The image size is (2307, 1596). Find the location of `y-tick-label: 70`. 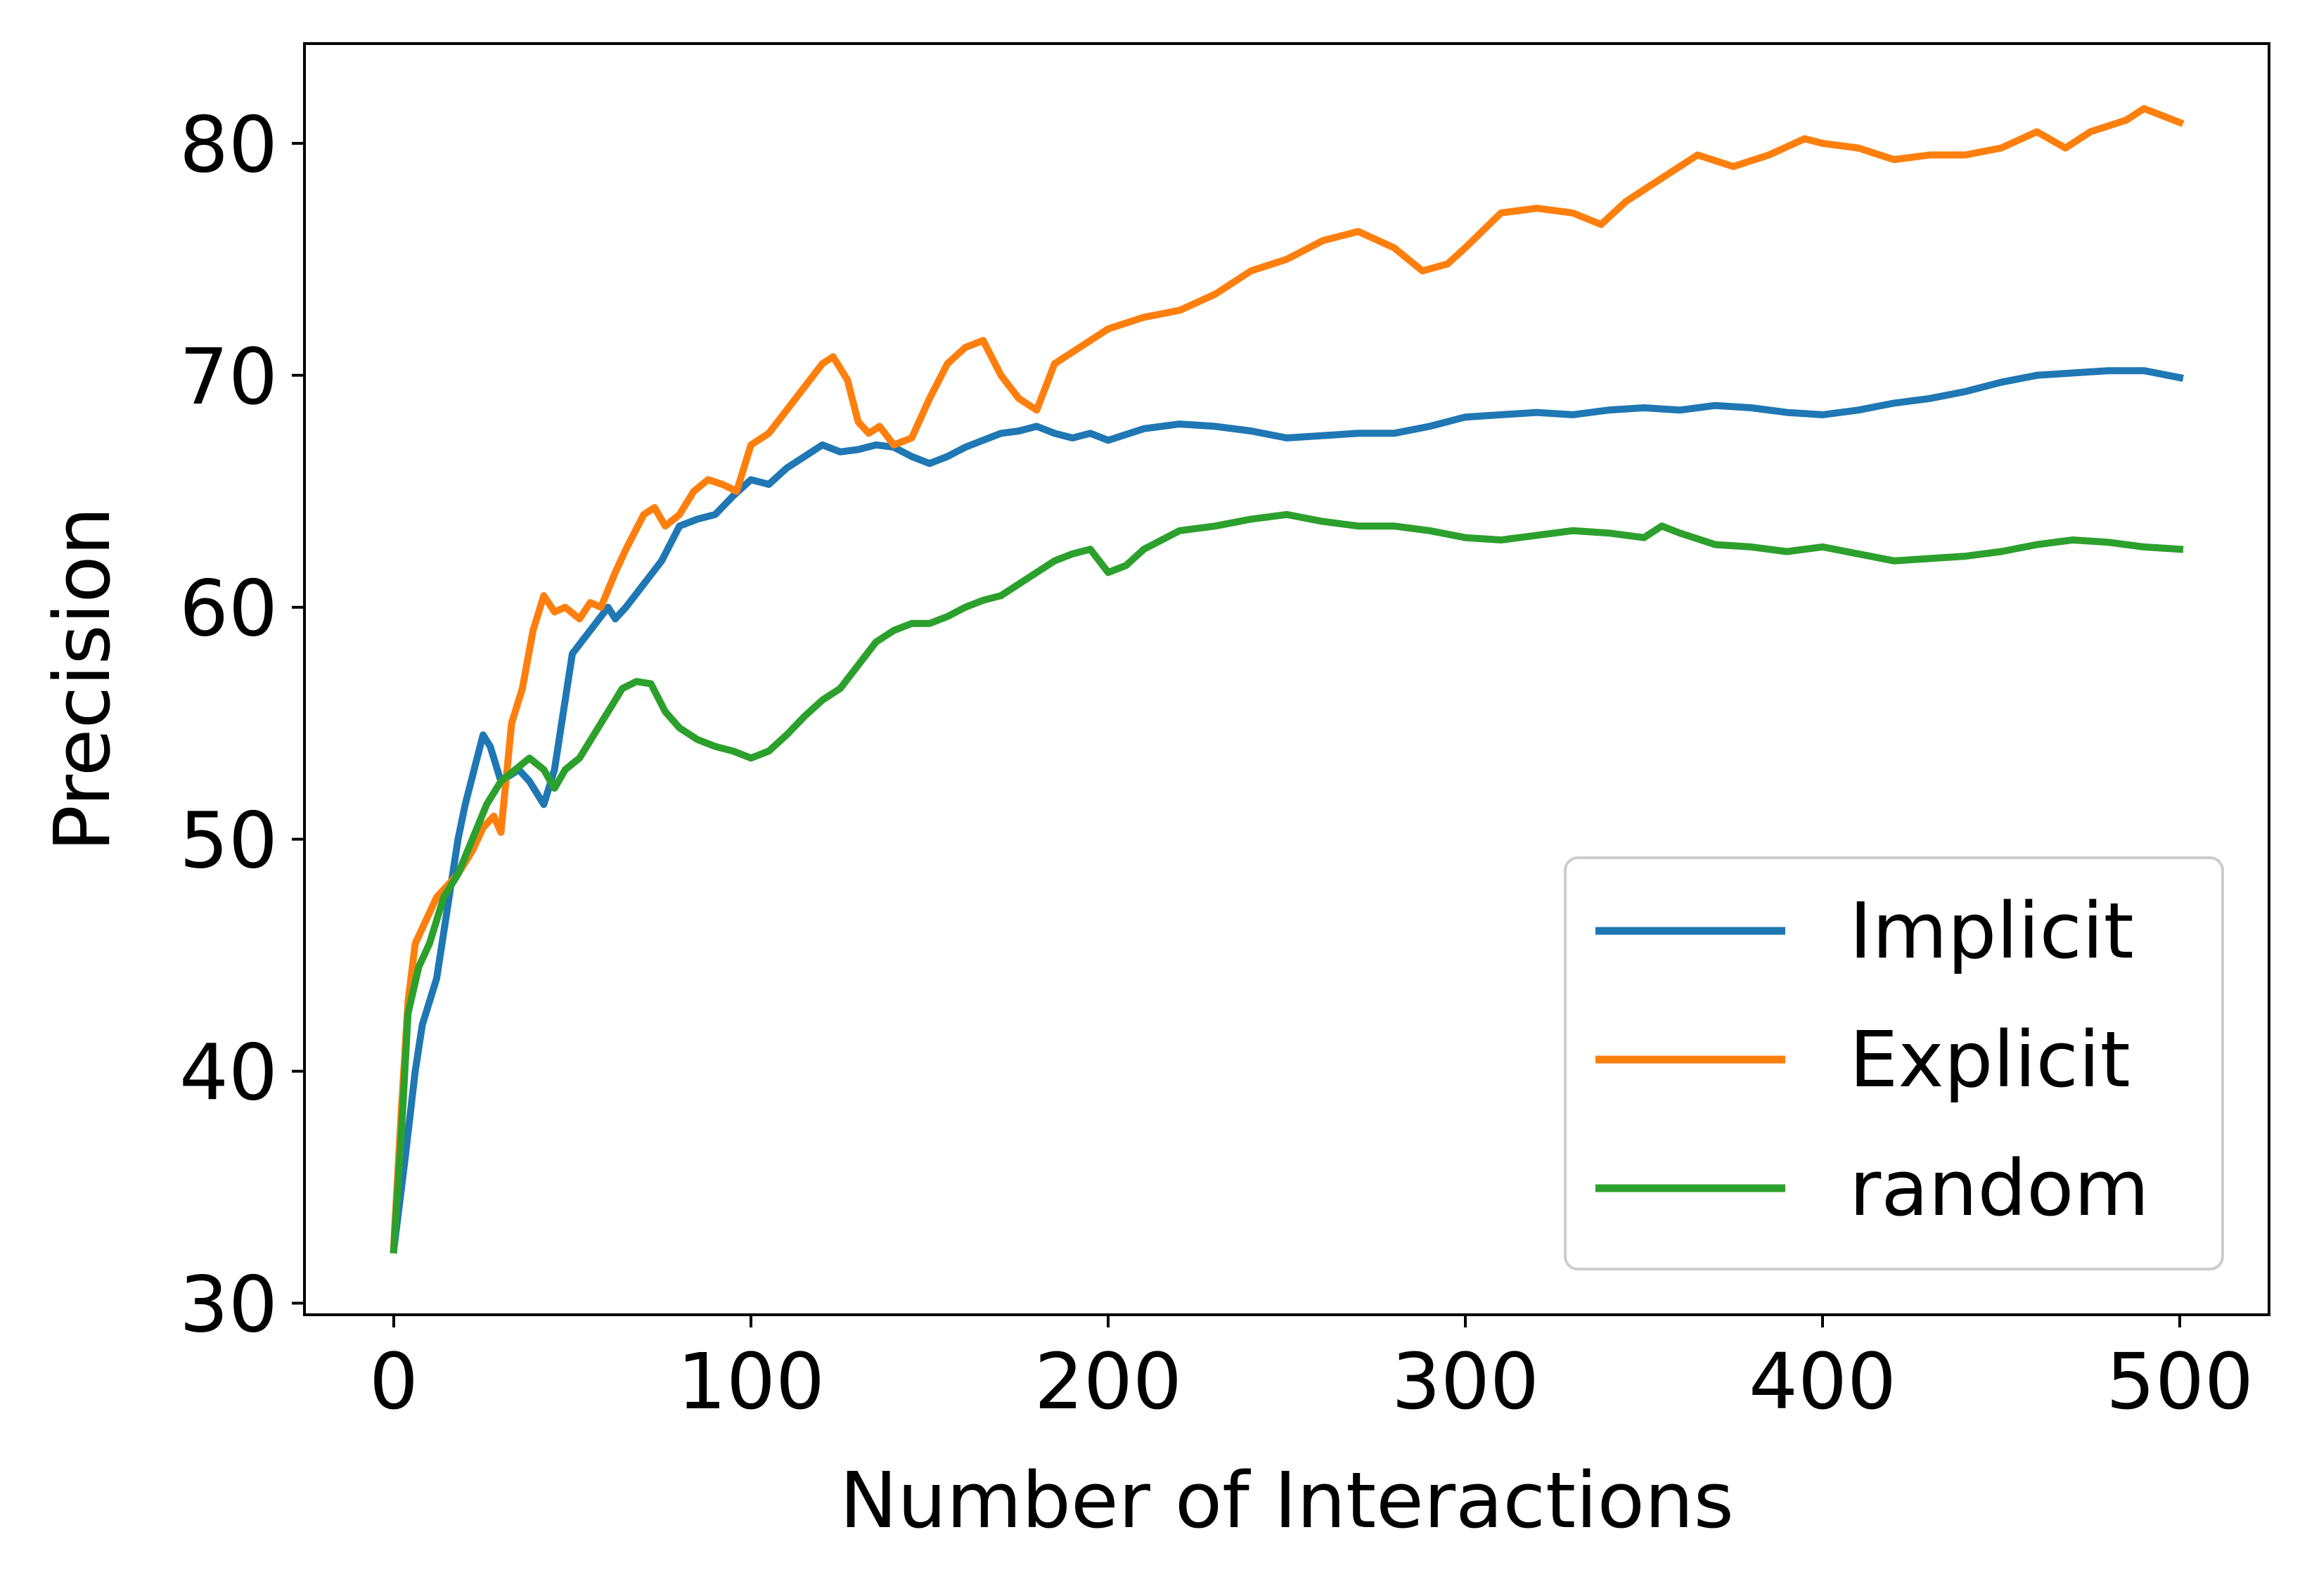

y-tick-label: 70 is located at coordinates (228, 377).